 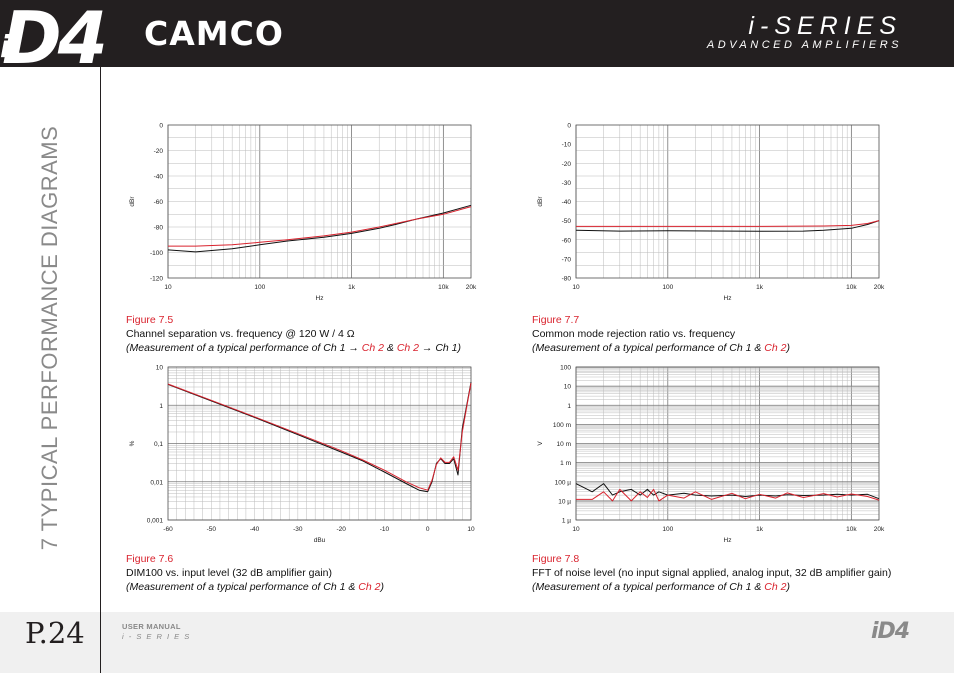 I want to click on page-footer, so click(x=477, y=642).